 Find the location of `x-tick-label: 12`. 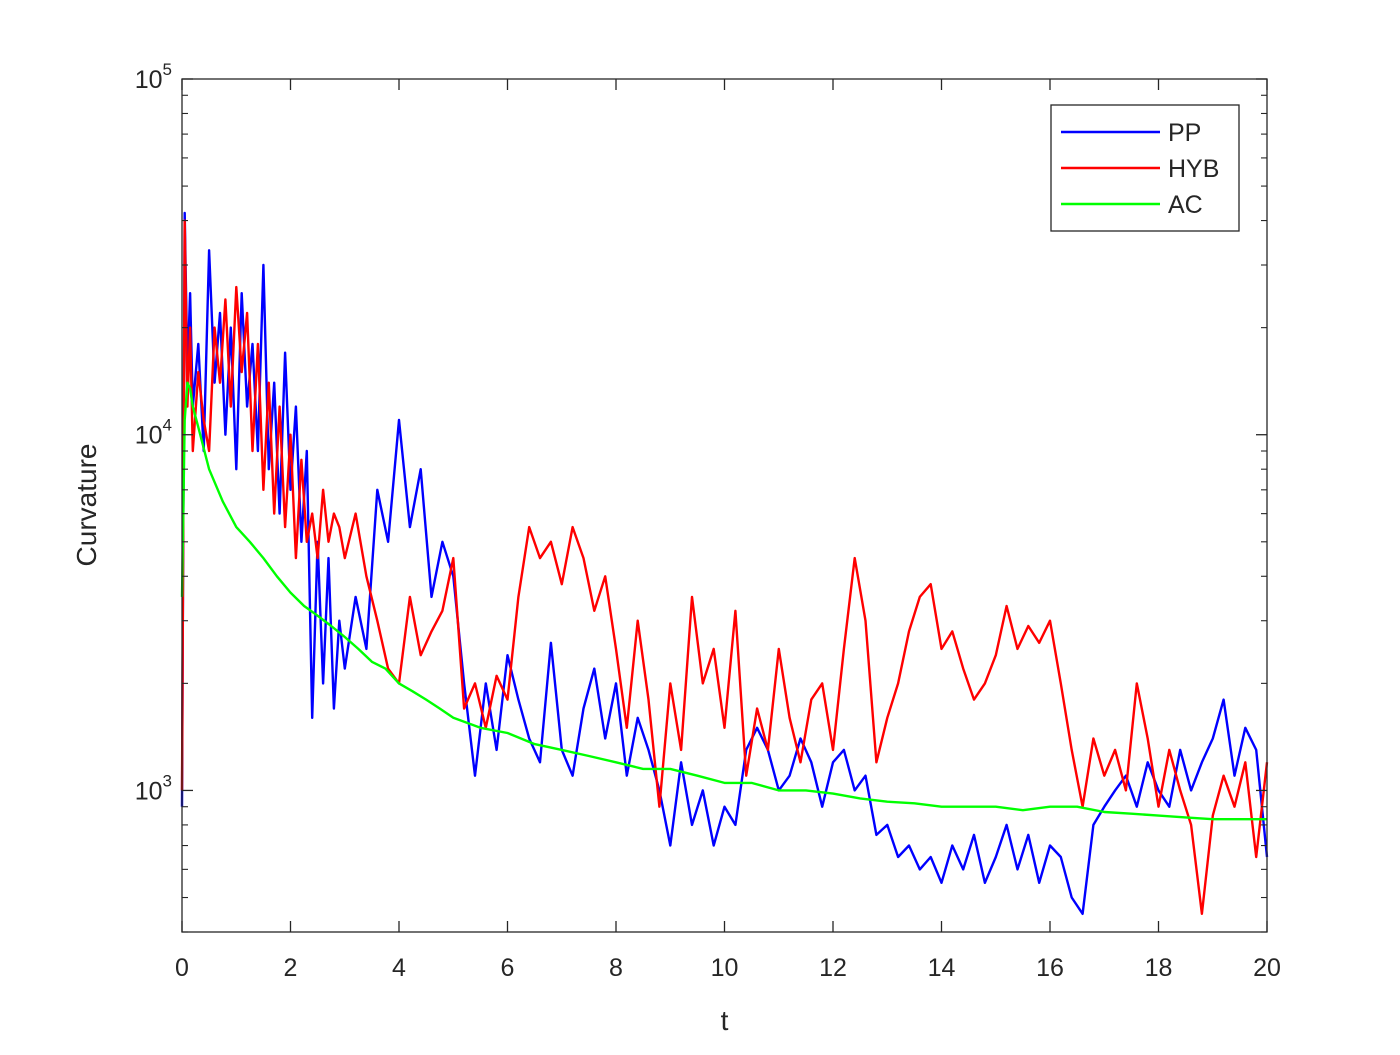

x-tick-label: 12 is located at coordinates (833, 968).